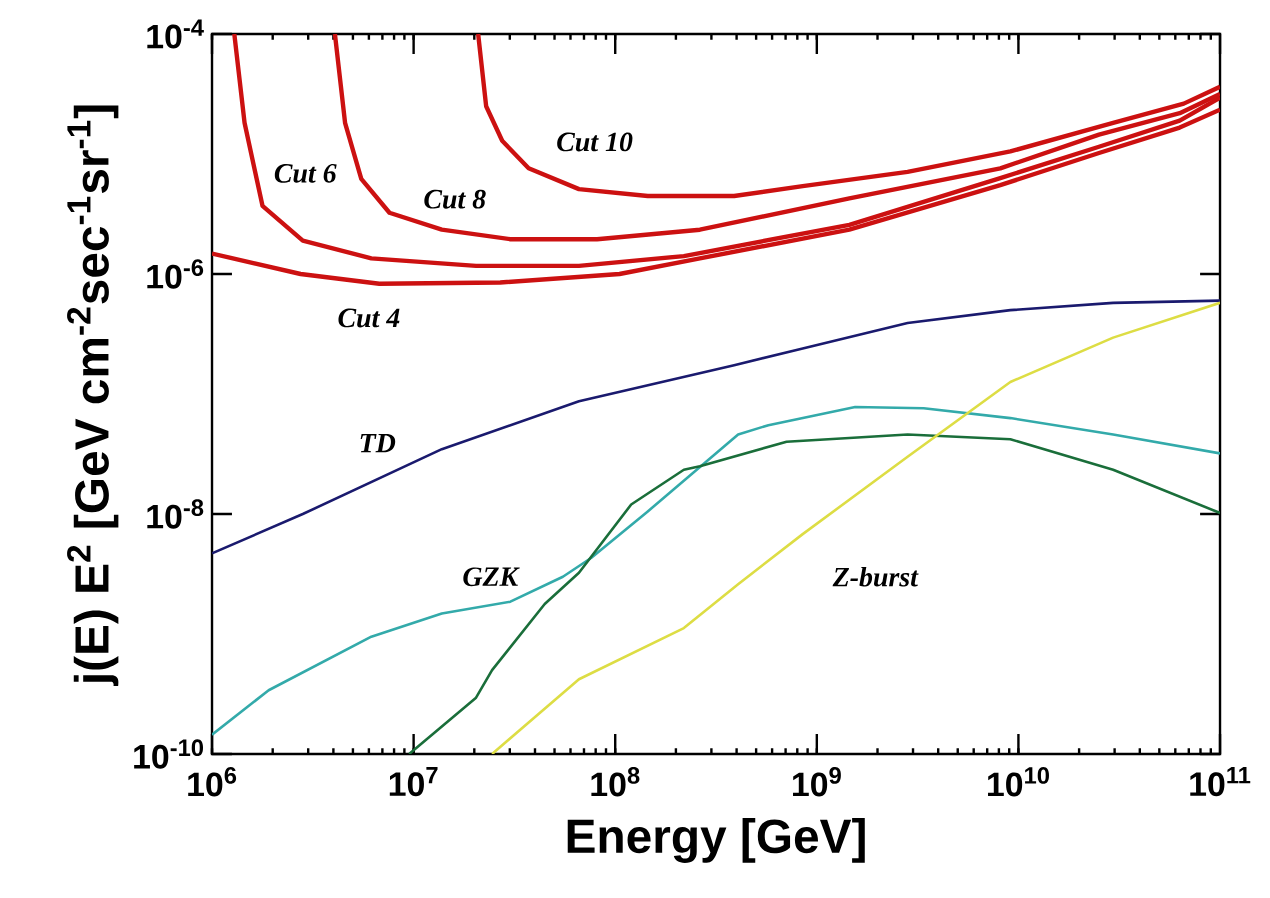 This screenshot has width=1270, height=898. What do you see at coordinates (413, 782) in the screenshot?
I see `x-tick-label: 10$^{7}$` at bounding box center [413, 782].